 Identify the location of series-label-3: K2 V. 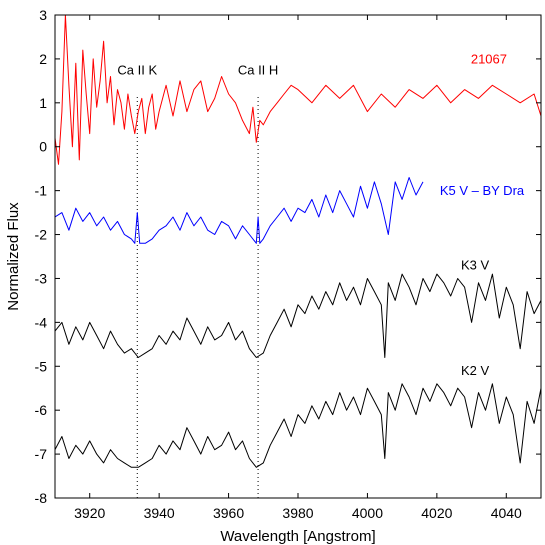
(475, 370).